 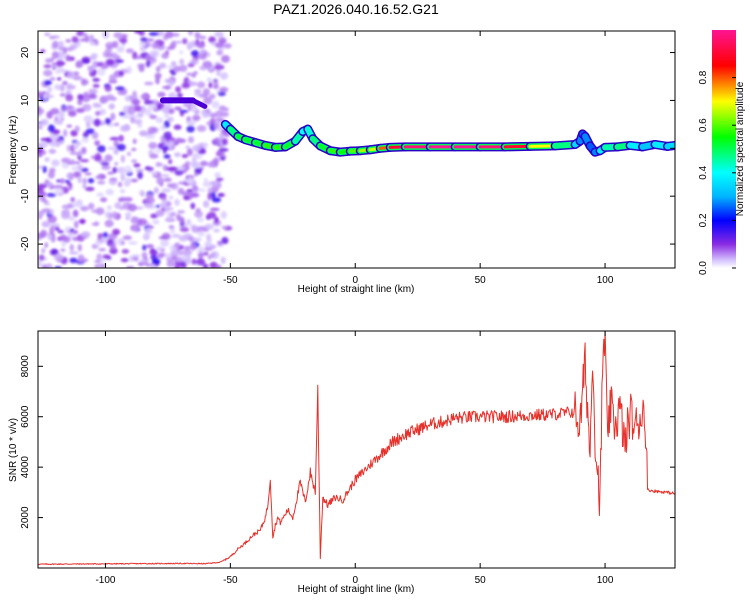 I want to click on colorbar-tick-label: 0.4, so click(x=703, y=172).